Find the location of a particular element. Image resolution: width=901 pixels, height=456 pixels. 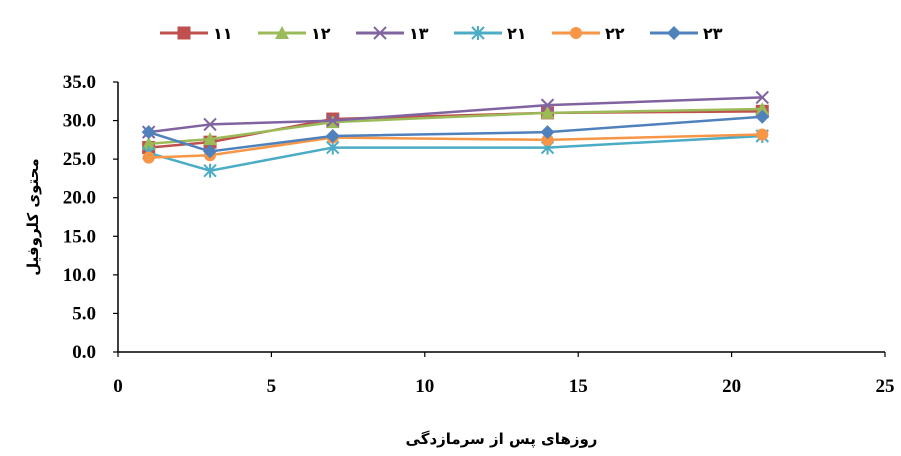

x-tick-label: 10 is located at coordinates (424, 386).